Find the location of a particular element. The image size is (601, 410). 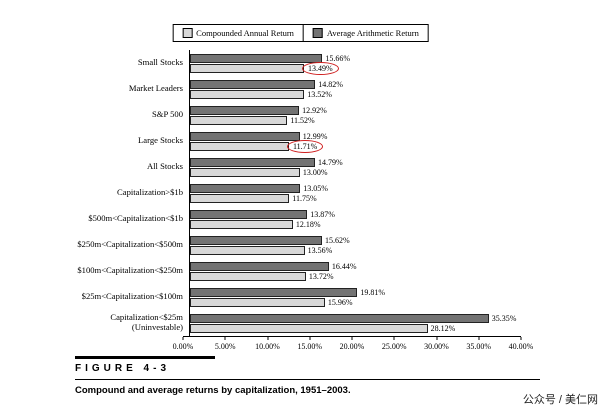

bar-line: 11.75% is located at coordinates (359, 198).